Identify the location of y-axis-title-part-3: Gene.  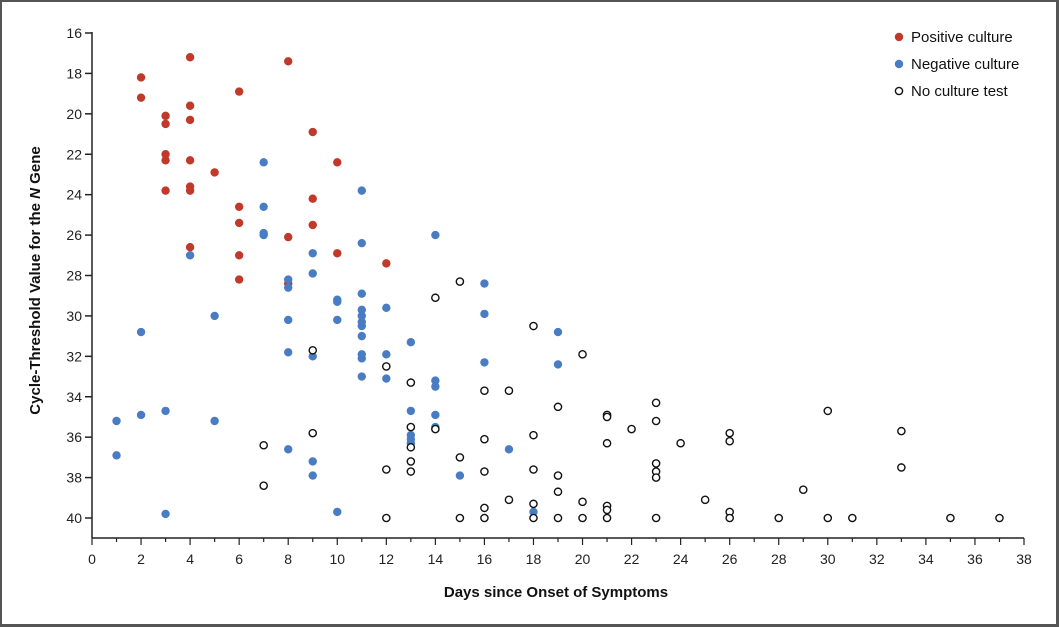
(35, 167).